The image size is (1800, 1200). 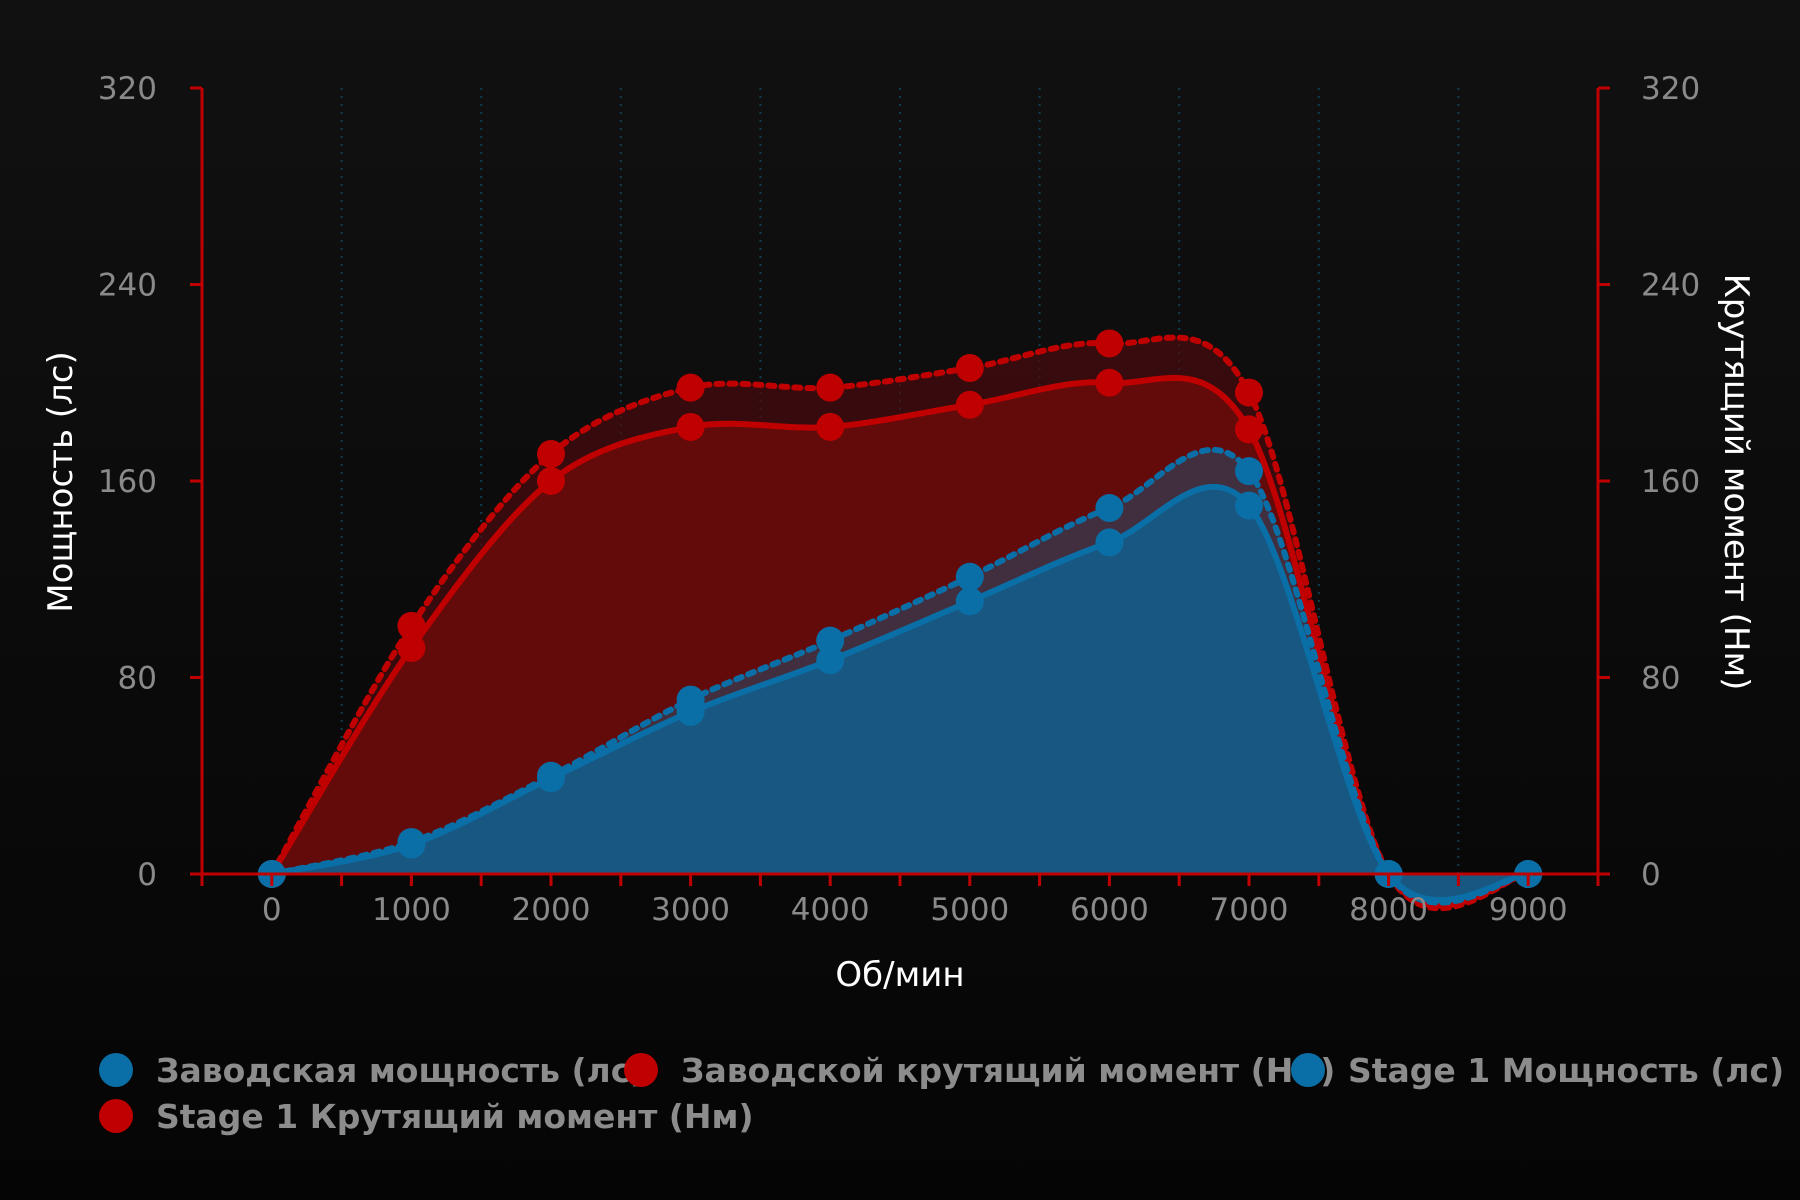 I want to click on y-axis-title-left: Мощность (лс), so click(x=61, y=482).